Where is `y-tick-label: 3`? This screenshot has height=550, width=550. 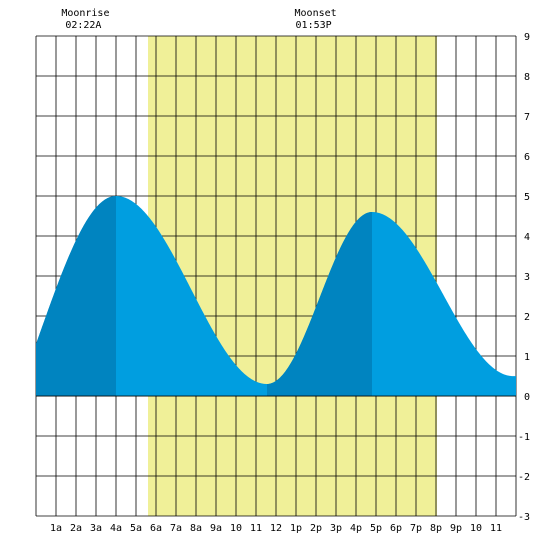
y-tick-label: 3 is located at coordinates (527, 277).